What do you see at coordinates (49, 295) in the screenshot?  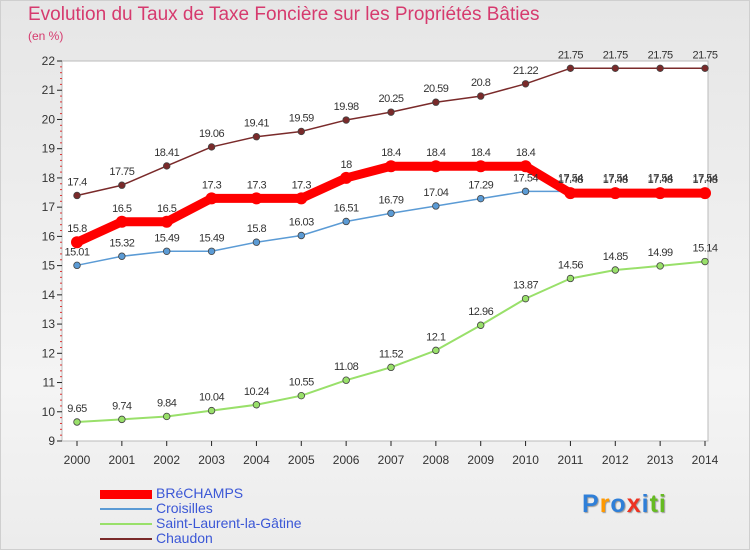 I see `y-tick-label: 14` at bounding box center [49, 295].